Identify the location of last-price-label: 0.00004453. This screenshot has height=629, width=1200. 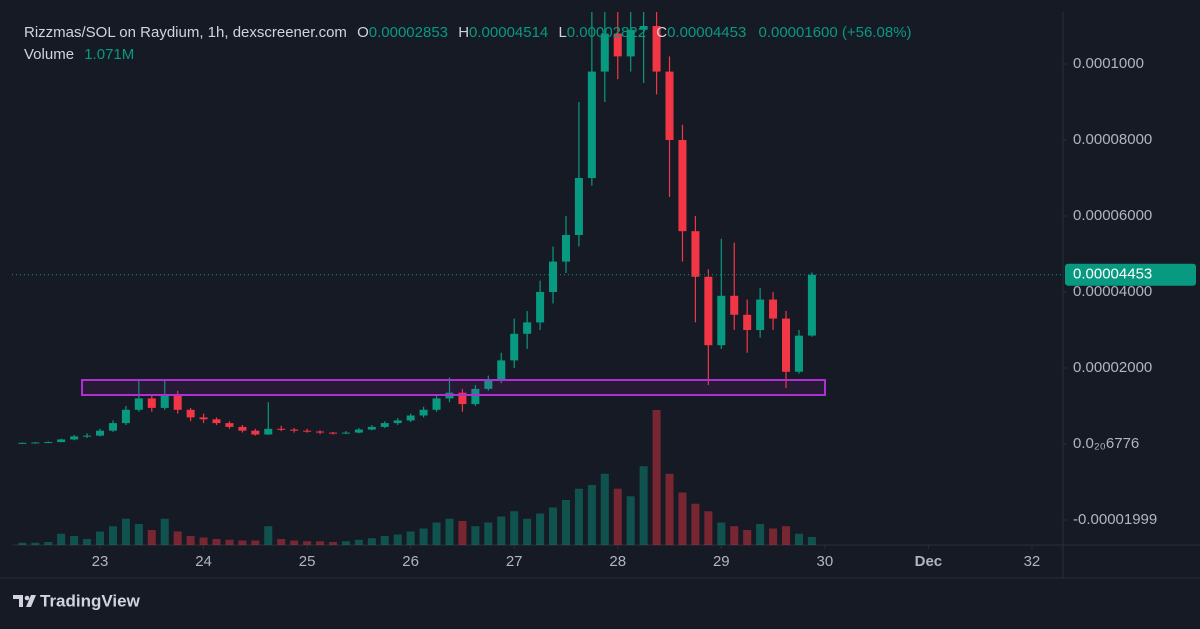
(1112, 274).